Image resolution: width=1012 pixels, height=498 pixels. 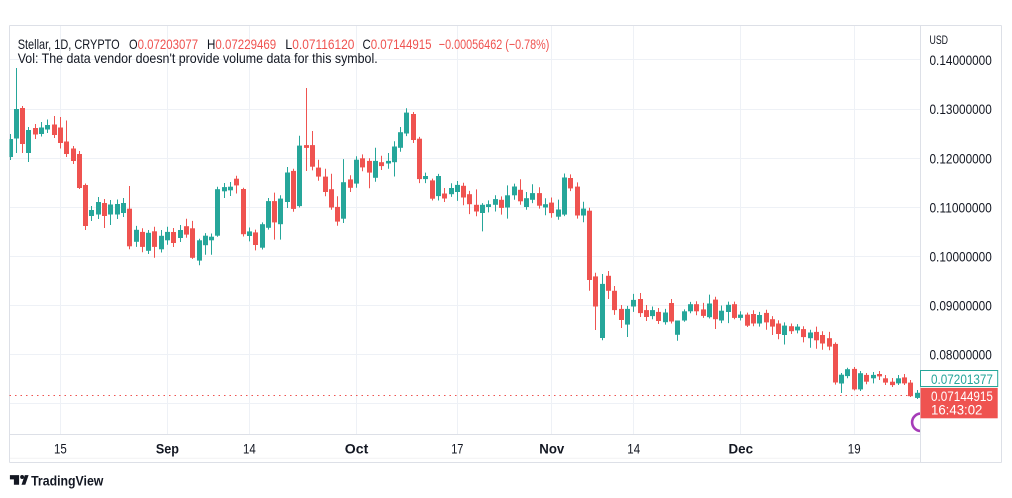 I want to click on svg-text: 0.12000000, so click(x=961, y=158).